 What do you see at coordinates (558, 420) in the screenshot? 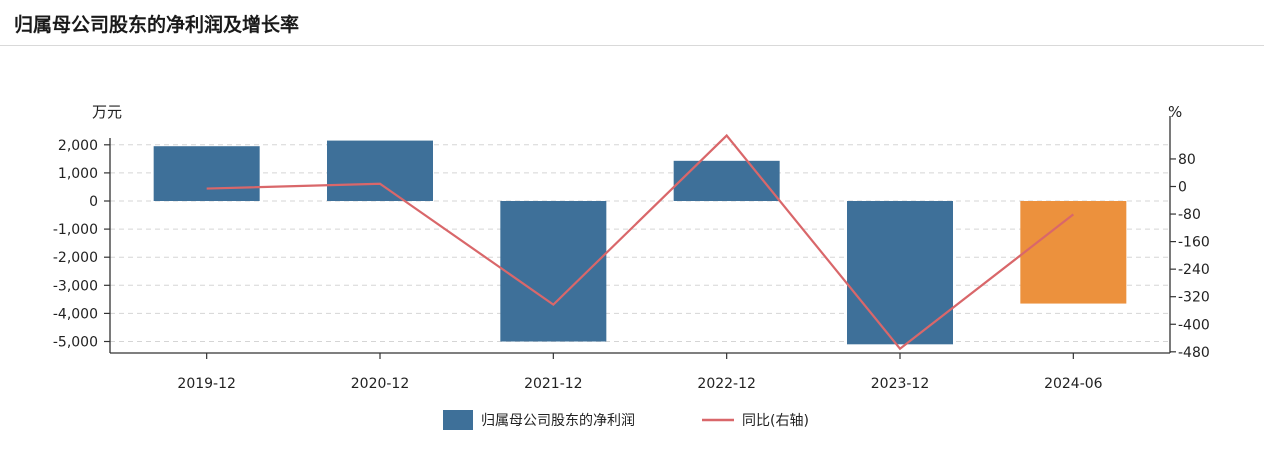
I see `legend-bar-label: 归属母公司股东的净利润` at bounding box center [558, 420].